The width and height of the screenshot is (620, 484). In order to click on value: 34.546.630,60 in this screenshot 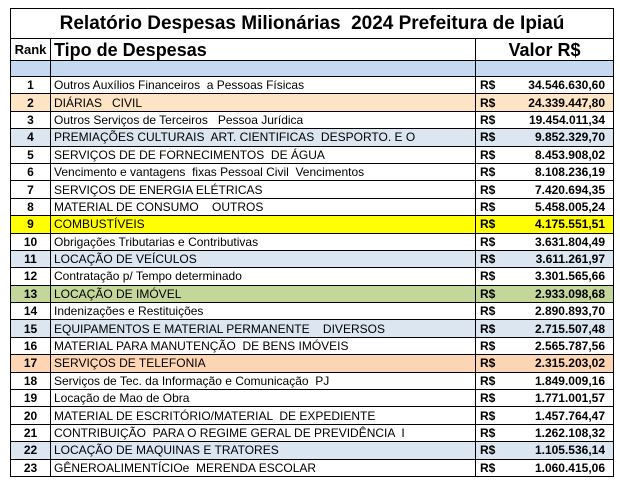, I will do `click(560, 85)`.